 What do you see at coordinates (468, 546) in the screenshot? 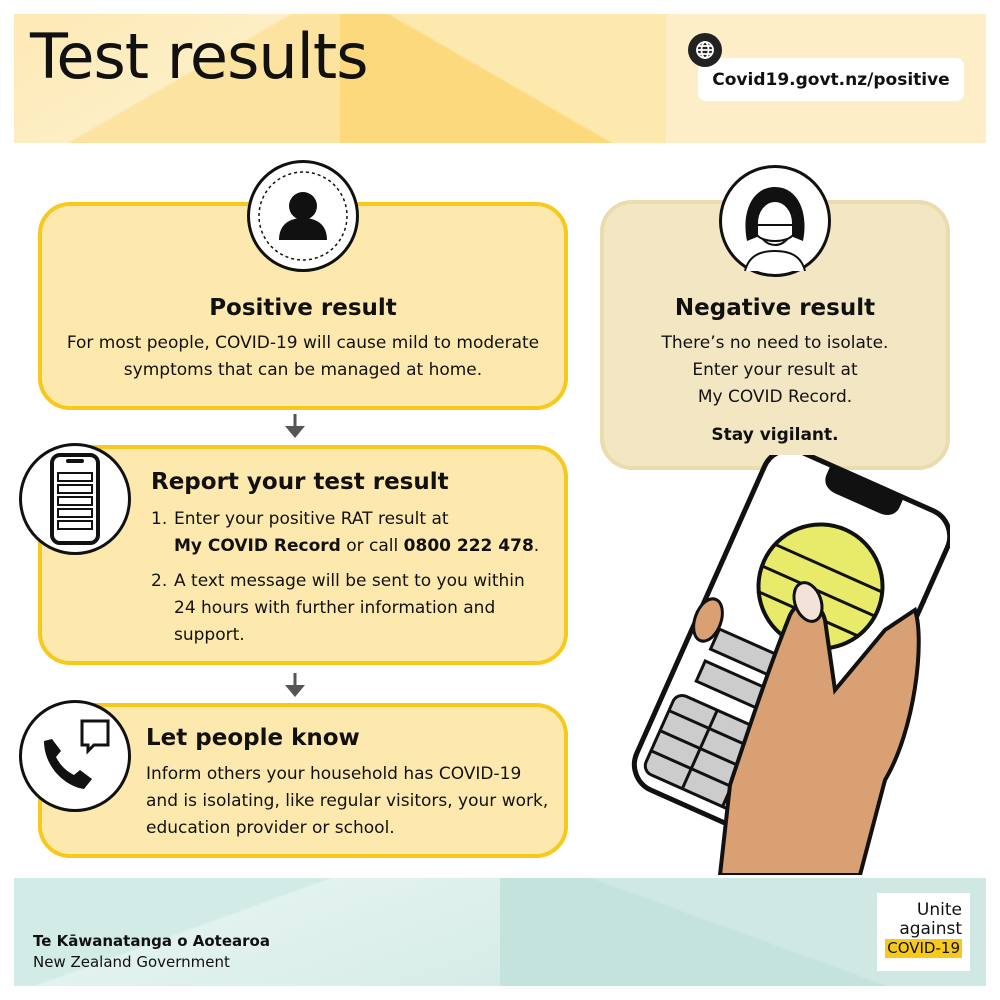
I see `phone-number: 0800 222 478` at bounding box center [468, 546].